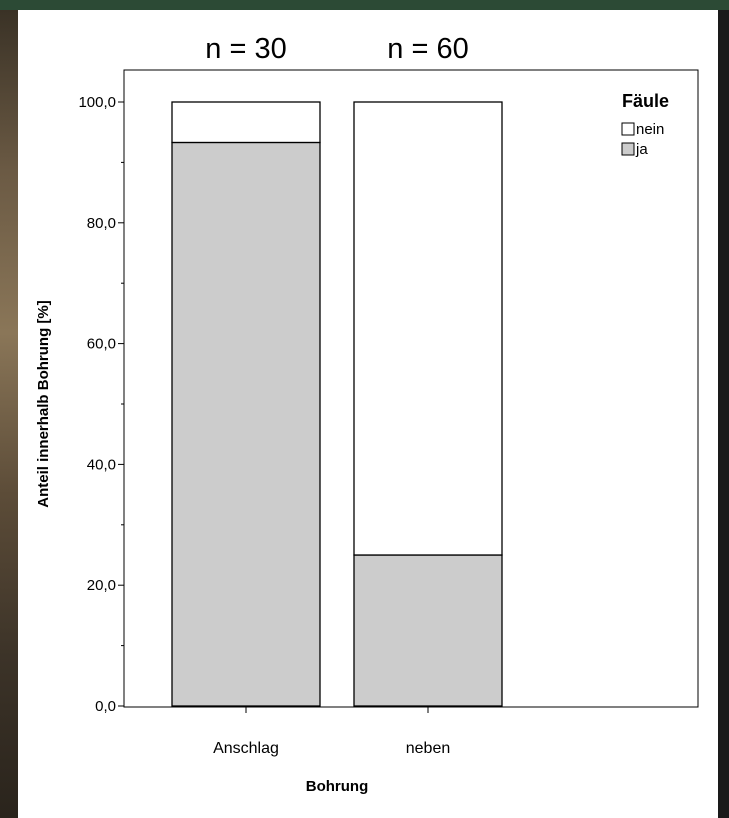 Image resolution: width=729 pixels, height=818 pixels. Describe the element at coordinates (641, 149) in the screenshot. I see `legend-label-ja: ja` at that location.